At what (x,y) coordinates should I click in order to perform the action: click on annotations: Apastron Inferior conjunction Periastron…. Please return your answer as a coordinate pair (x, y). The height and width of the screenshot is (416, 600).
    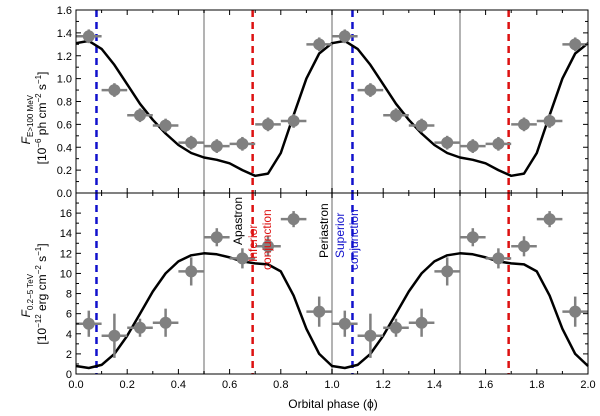
    Looking at the image, I should click on (296, 233).